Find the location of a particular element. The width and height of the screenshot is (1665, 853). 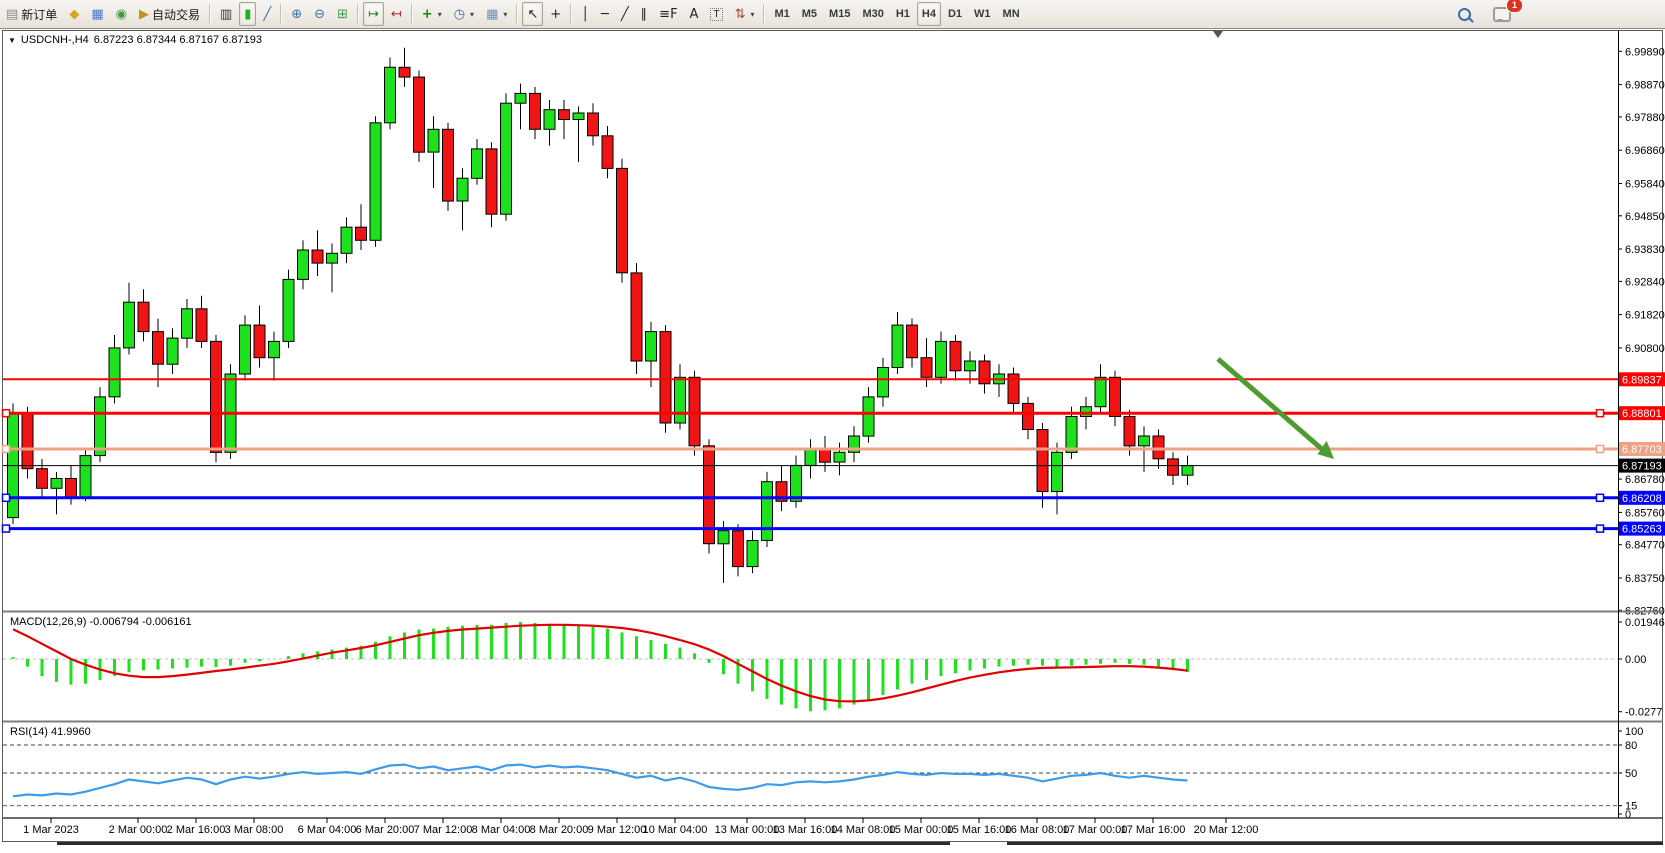

text-button: A is located at coordinates (694, 14).